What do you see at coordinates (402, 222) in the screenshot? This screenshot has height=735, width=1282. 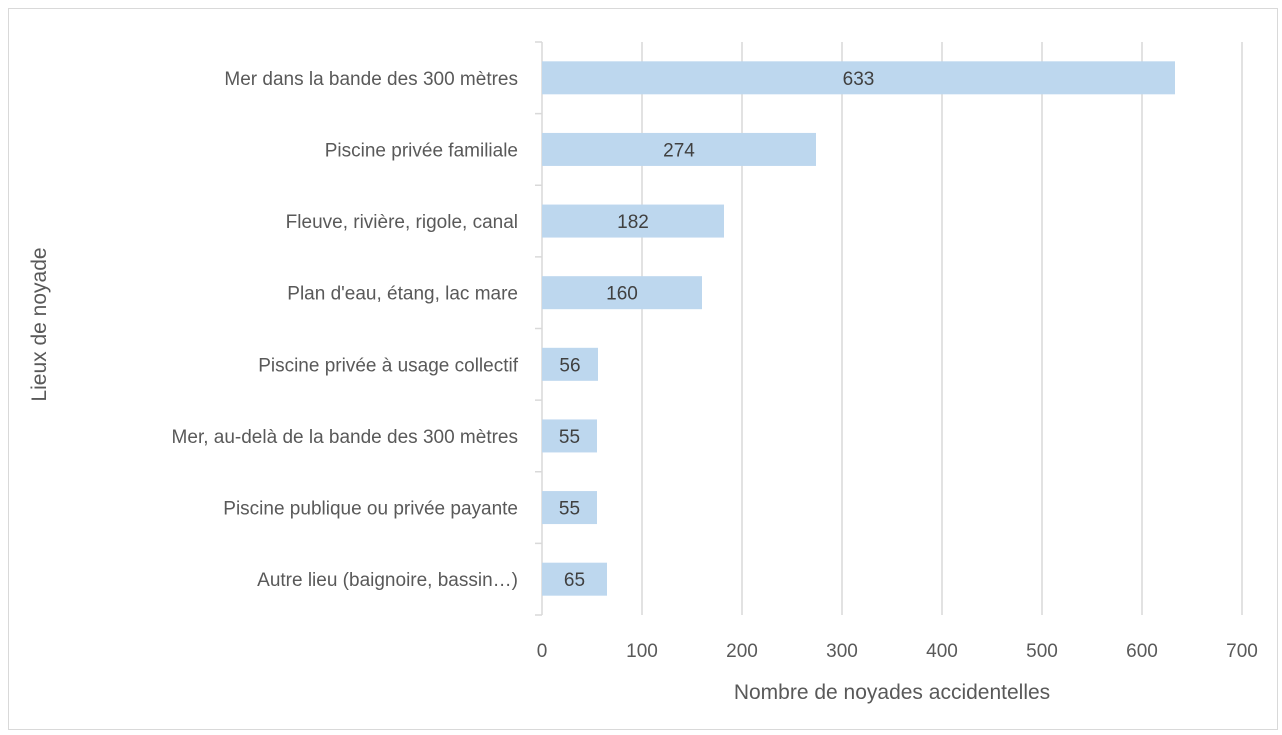 I see `category-label: Fleuve, rivière, rigole, canal` at bounding box center [402, 222].